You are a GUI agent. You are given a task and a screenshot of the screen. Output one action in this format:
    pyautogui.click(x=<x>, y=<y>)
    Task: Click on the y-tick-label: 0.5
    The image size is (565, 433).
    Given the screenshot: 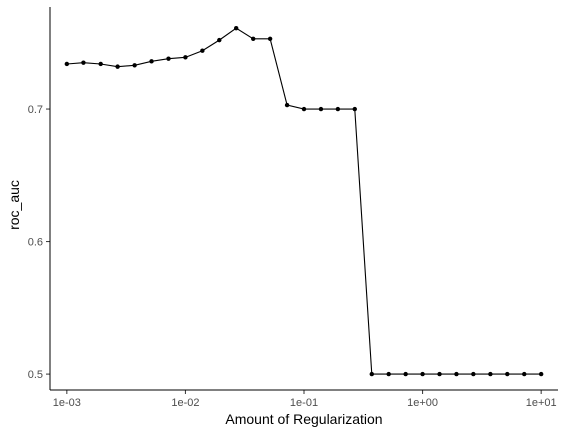 What is the action you would take?
    pyautogui.click(x=35, y=375)
    